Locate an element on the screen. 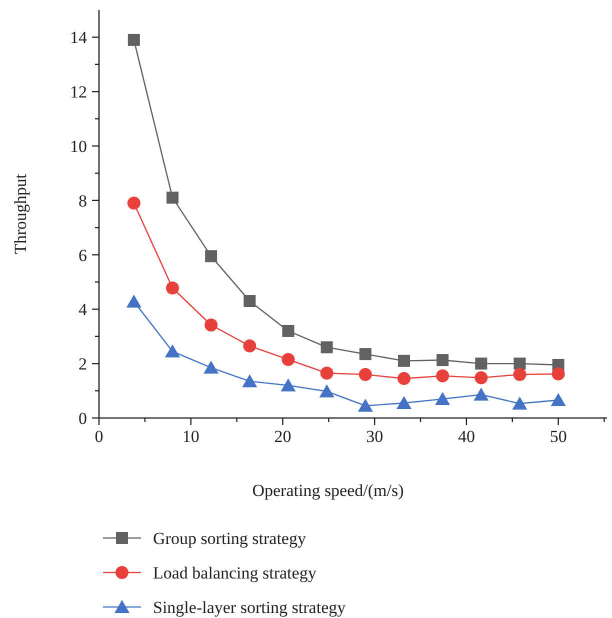 The width and height of the screenshot is (612, 618). y-tick-label: 0 is located at coordinates (82, 418).